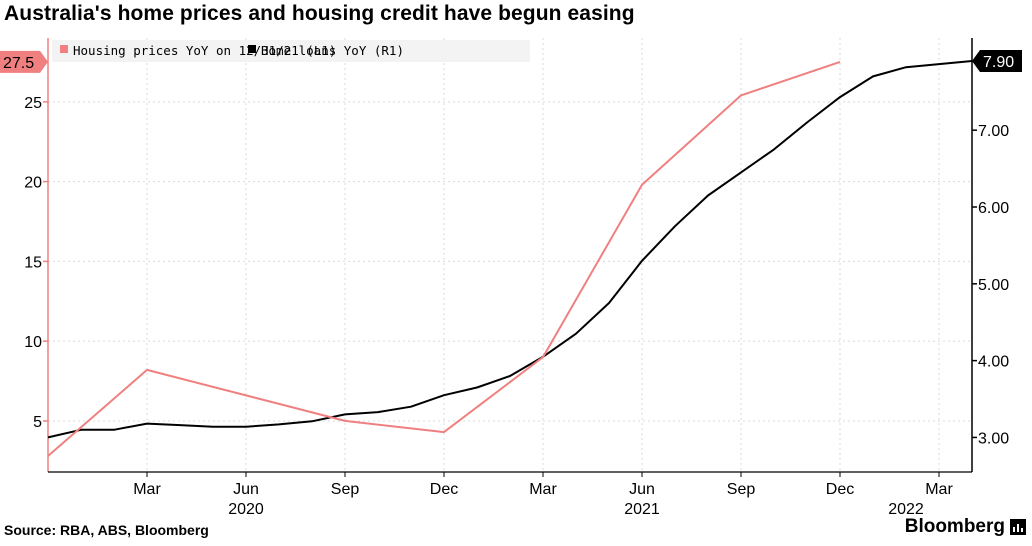 This screenshot has width=1032, height=546. What do you see at coordinates (33, 342) in the screenshot?
I see `left-axis-tick-label: 10` at bounding box center [33, 342].